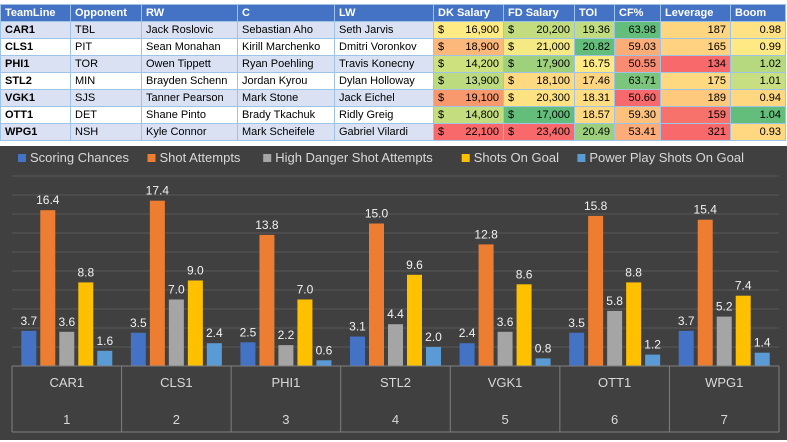 The image size is (787, 442). Describe the element at coordinates (106, 13) in the screenshot. I see `header-opponent: Opponent` at that location.